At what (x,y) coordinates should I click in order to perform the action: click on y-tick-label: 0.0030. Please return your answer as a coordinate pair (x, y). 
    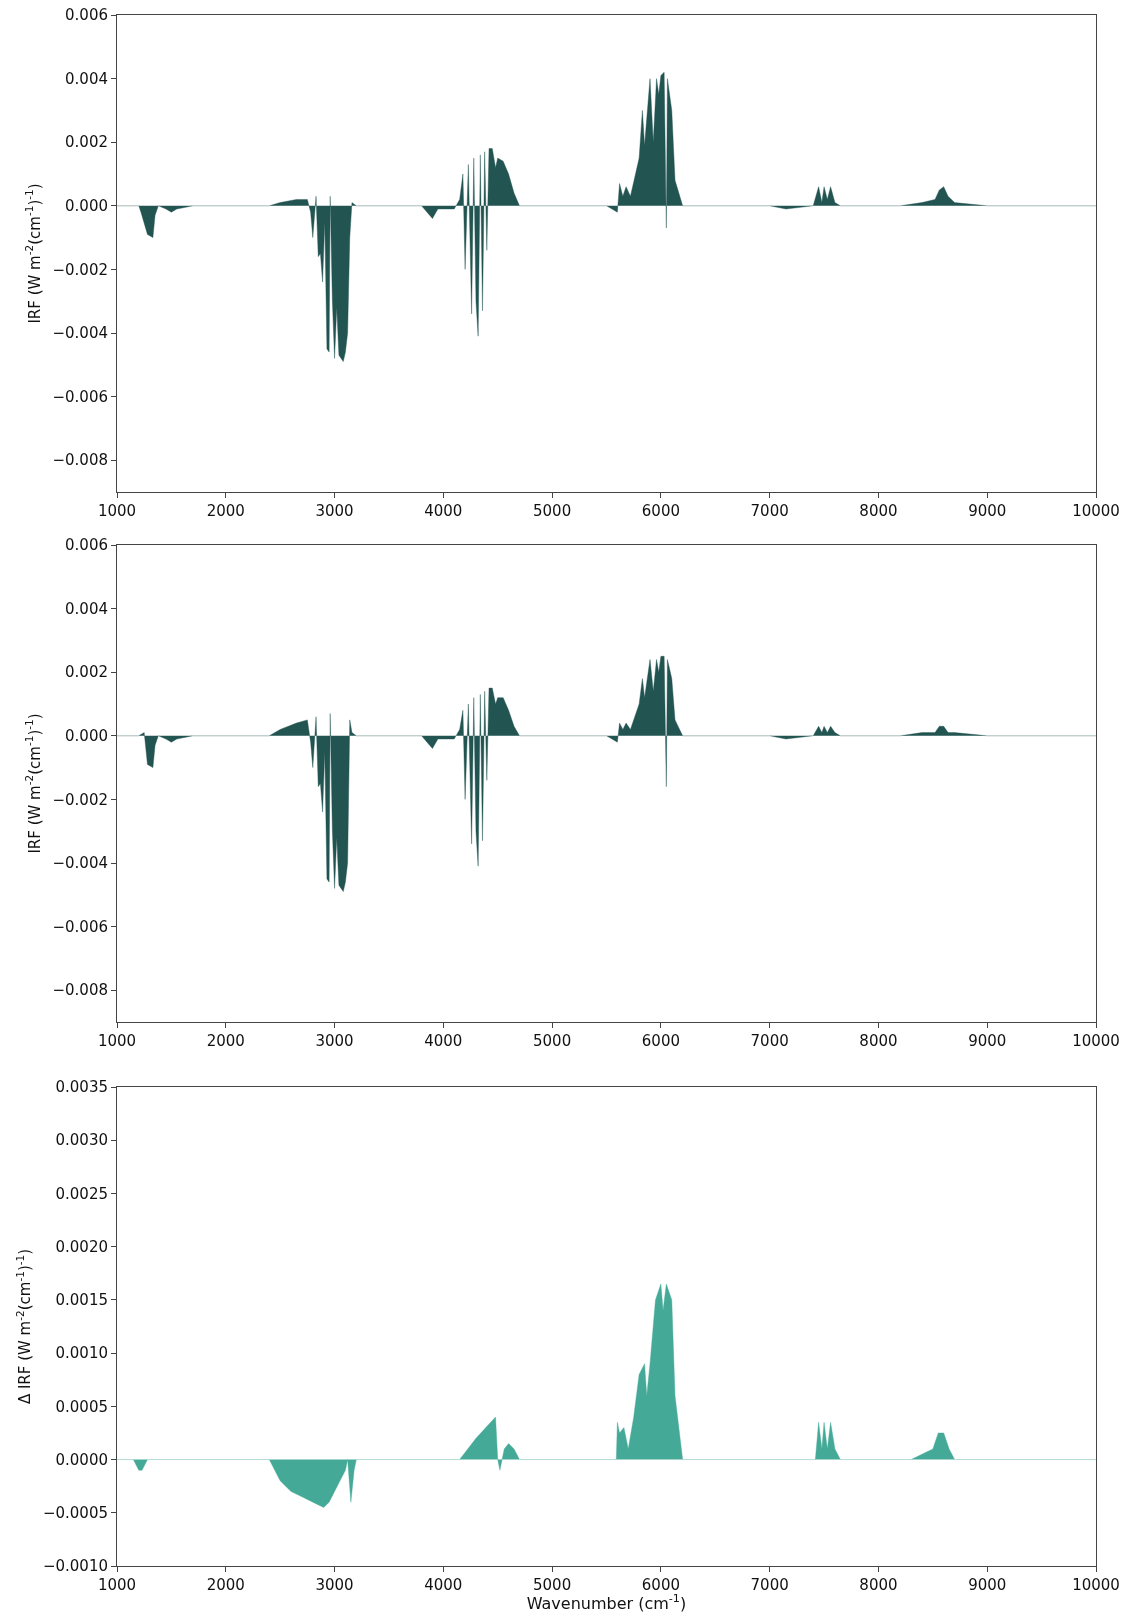
    Looking at the image, I should click on (81, 1140).